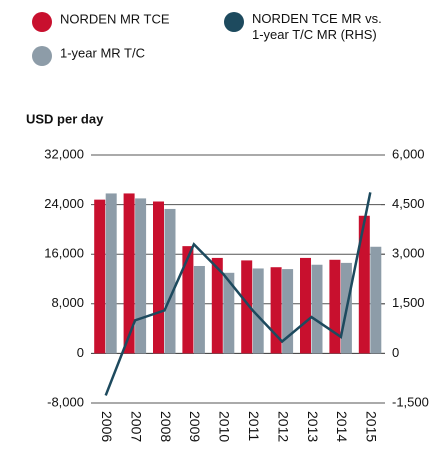 This screenshot has width=440, height=451. What do you see at coordinates (64, 153) in the screenshot?
I see `y-tick-label: 32,000` at bounding box center [64, 153].